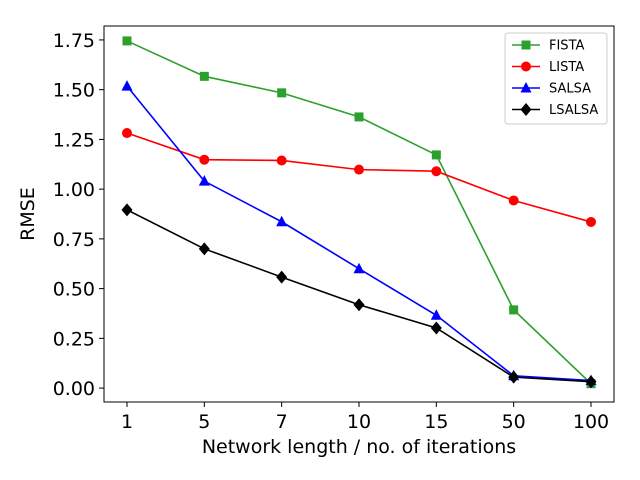 This screenshot has width=640, height=480. I want to click on y-tick-label: 1.75, so click(74, 41).